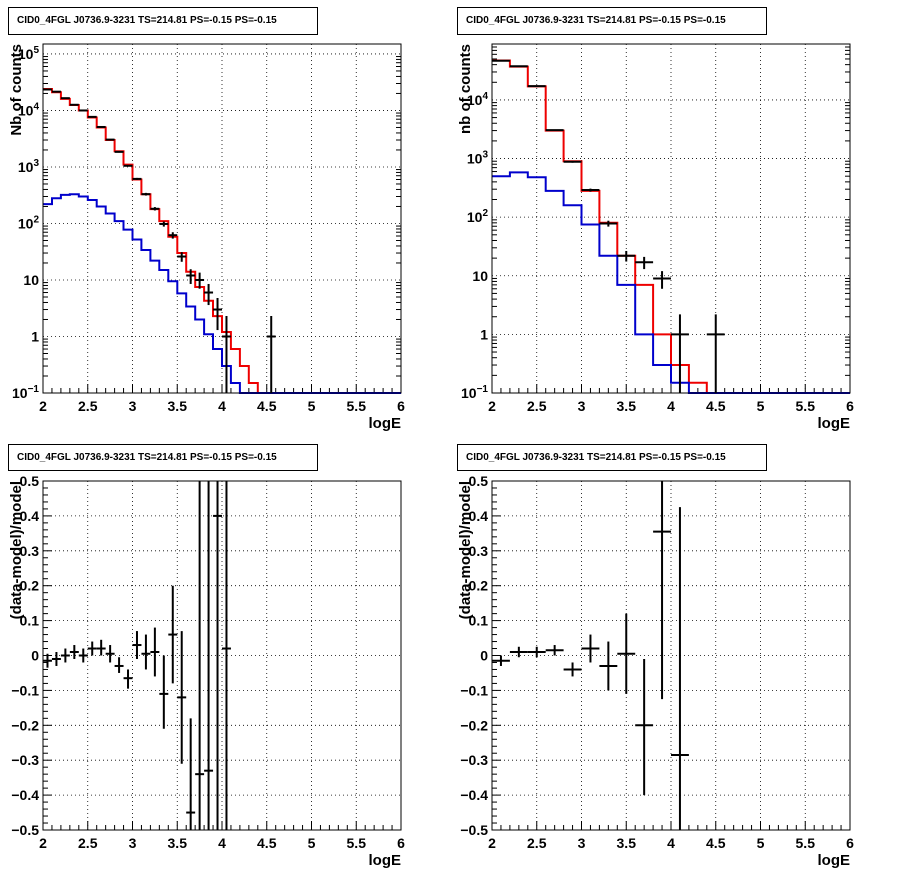 The height and width of the screenshot is (875, 898). I want to click on y-tick-label: −0.2, so click(25, 725).